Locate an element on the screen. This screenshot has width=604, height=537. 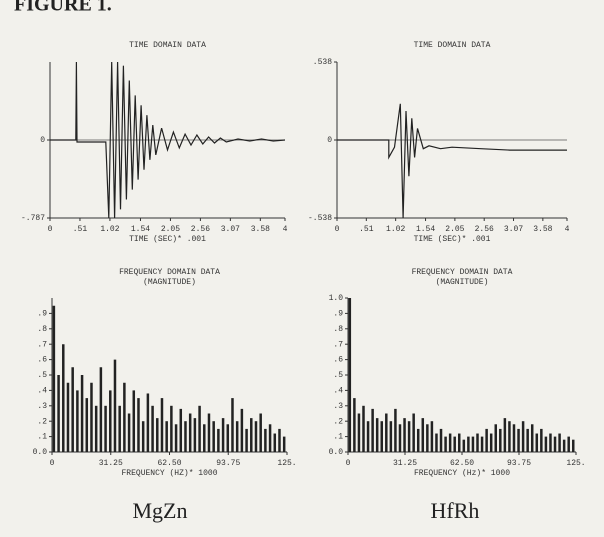
y-tick-label: -.787 is located at coordinates (33, 218).